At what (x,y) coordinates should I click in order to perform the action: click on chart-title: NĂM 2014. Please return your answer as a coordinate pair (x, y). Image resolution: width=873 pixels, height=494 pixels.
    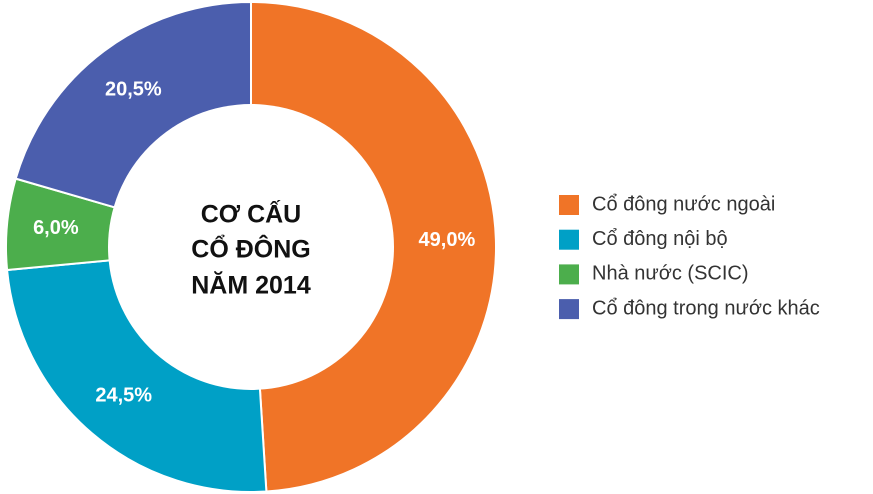
    Looking at the image, I should click on (251, 285).